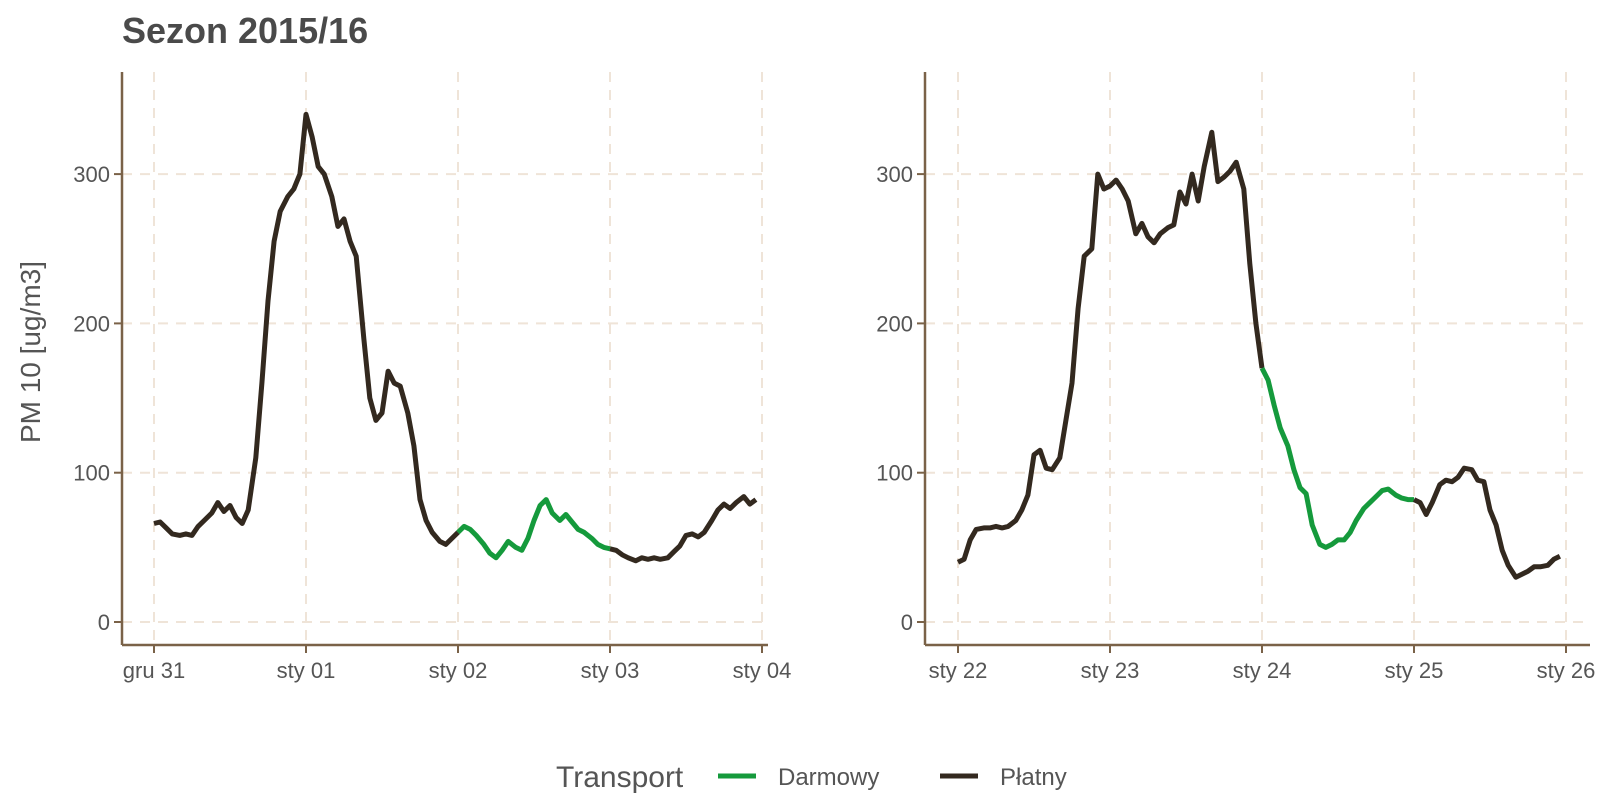 This screenshot has height=800, width=1600. Describe the element at coordinates (958, 670) in the screenshot. I see `x-tick-label: sty 22` at that location.